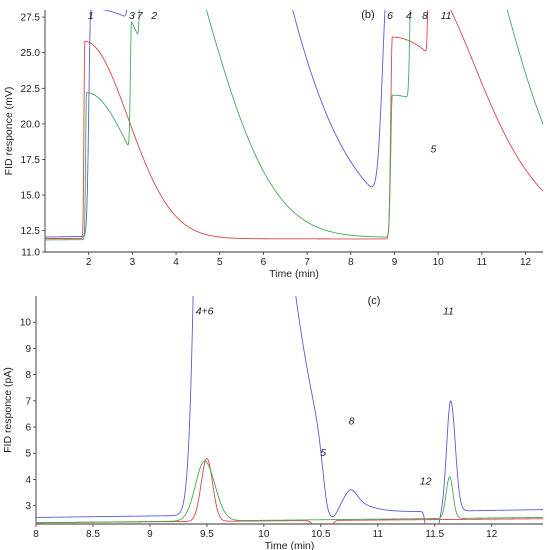 The image size is (547, 550). What do you see at coordinates (28, 375) in the screenshot?
I see `y-tick-label: 8` at bounding box center [28, 375].